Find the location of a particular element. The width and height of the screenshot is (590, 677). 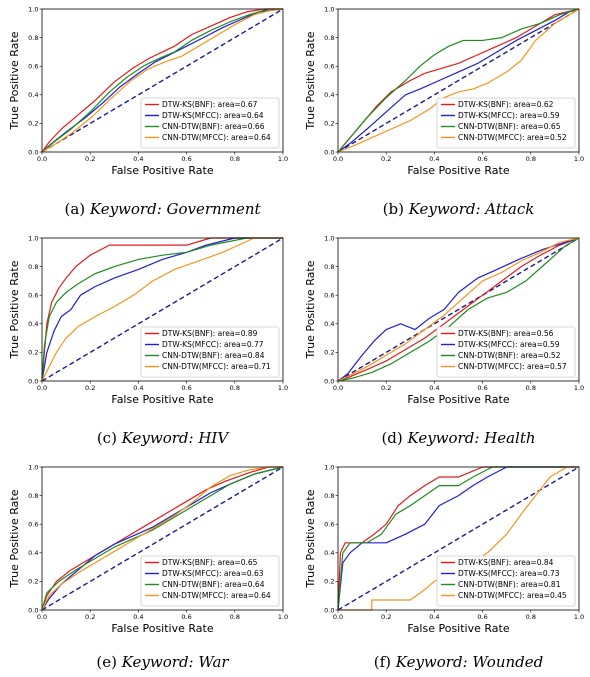

legend-entry: CNN-DTW(MFCC): area=0.52 is located at coordinates (512, 137).